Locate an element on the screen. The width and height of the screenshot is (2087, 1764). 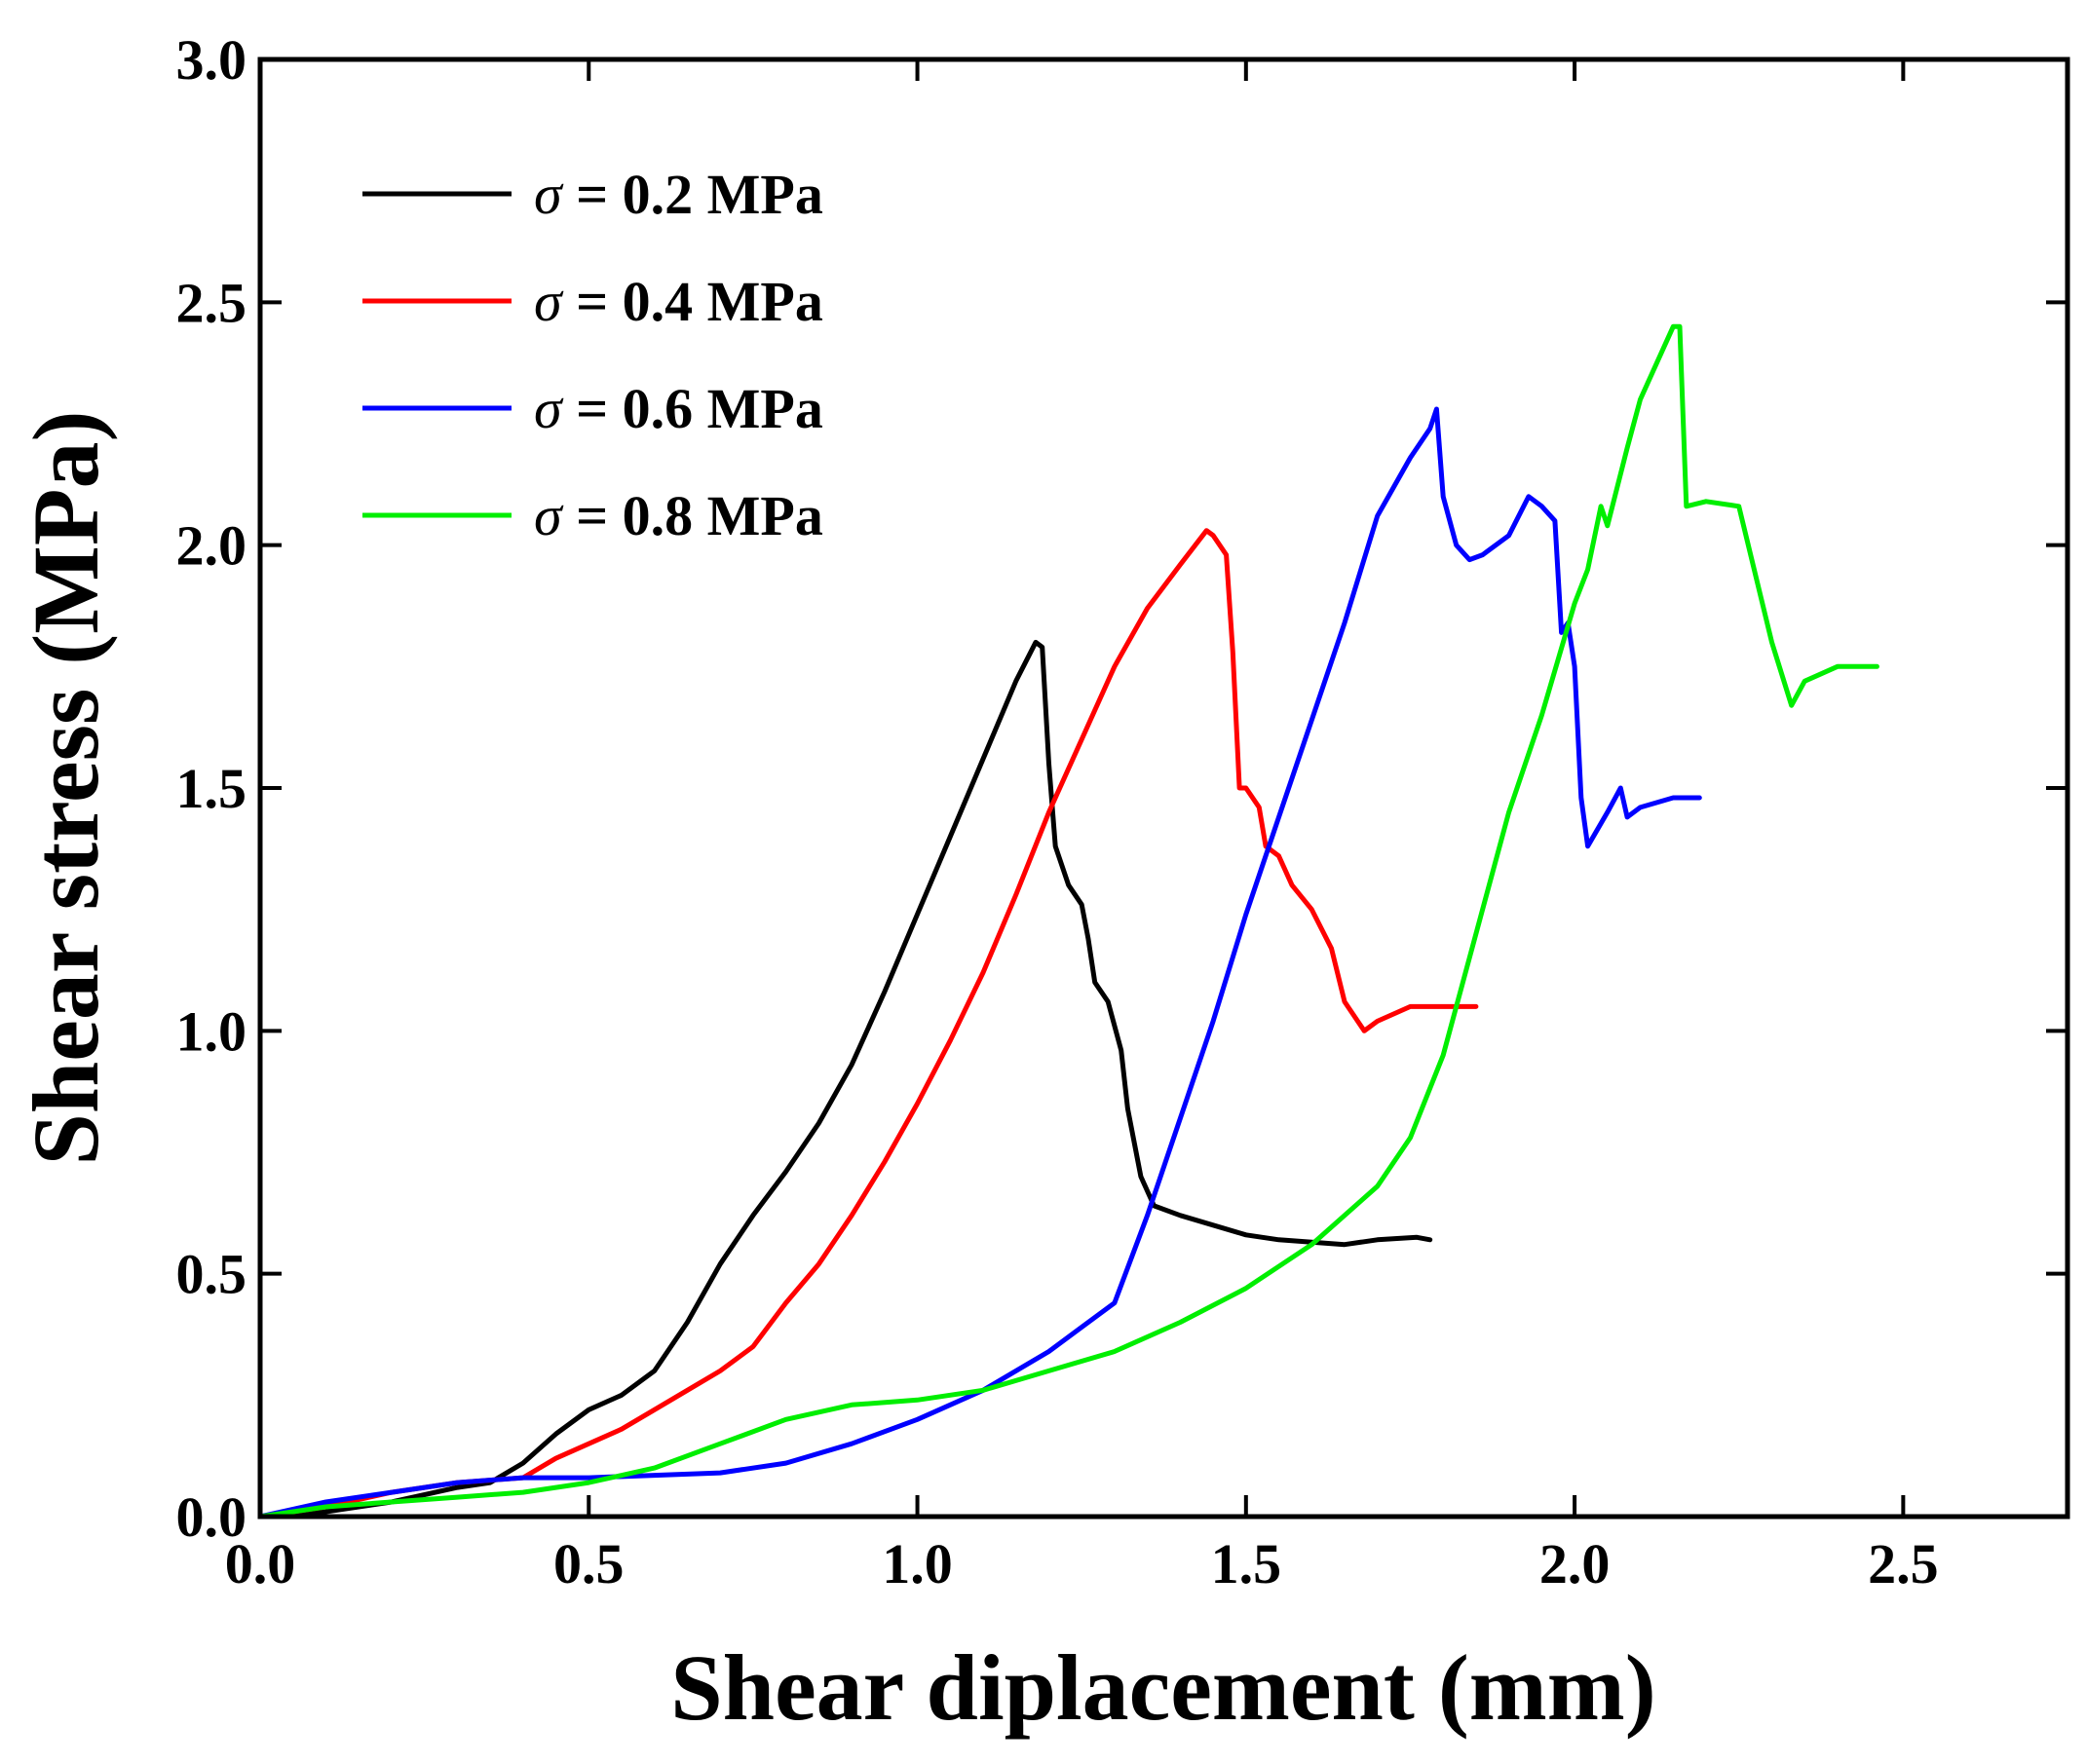
y-tick-label-2: 1.0 is located at coordinates (211, 1031).